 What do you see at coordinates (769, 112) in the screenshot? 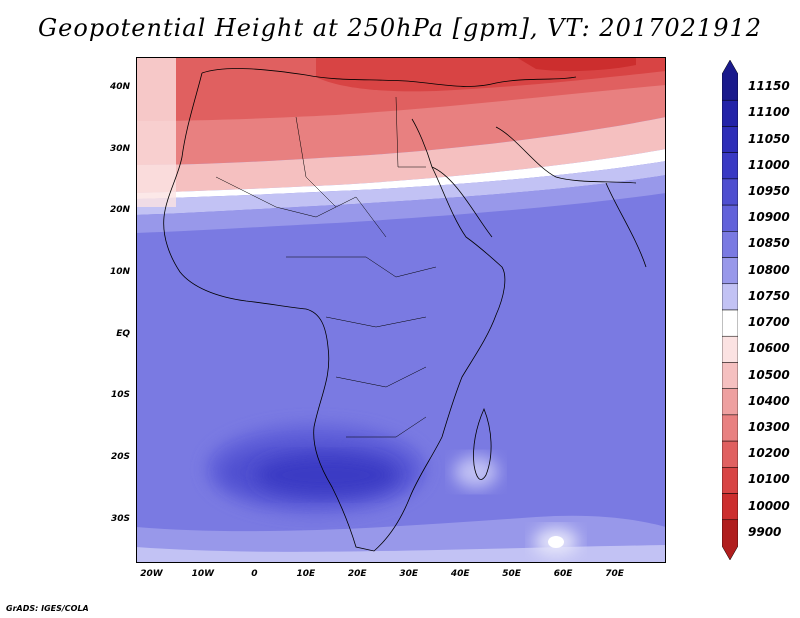
I see `colorbar-level-label: 11100` at bounding box center [769, 112].